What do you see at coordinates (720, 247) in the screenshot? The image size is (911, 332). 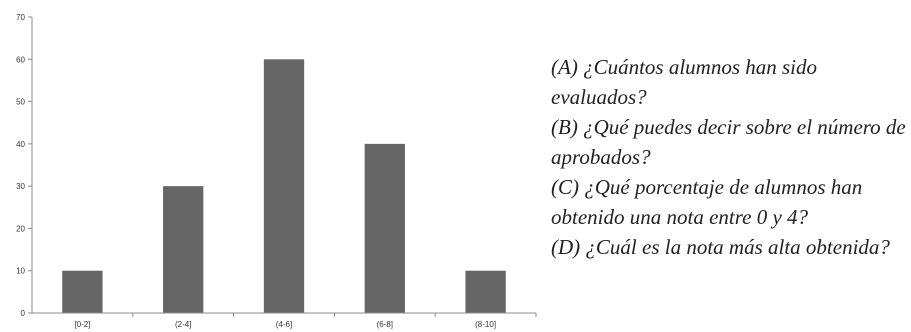 I see `question-d: (D) ¿Cuál es la nota más alta obtenida?` at bounding box center [720, 247].